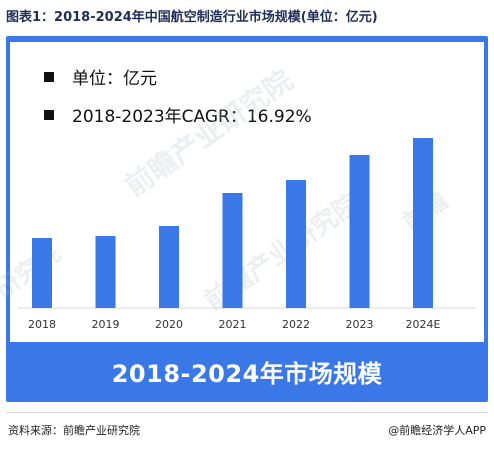 This screenshot has width=494, height=454. What do you see at coordinates (106, 324) in the screenshot?
I see `x-tick-label: 2019` at bounding box center [106, 324].